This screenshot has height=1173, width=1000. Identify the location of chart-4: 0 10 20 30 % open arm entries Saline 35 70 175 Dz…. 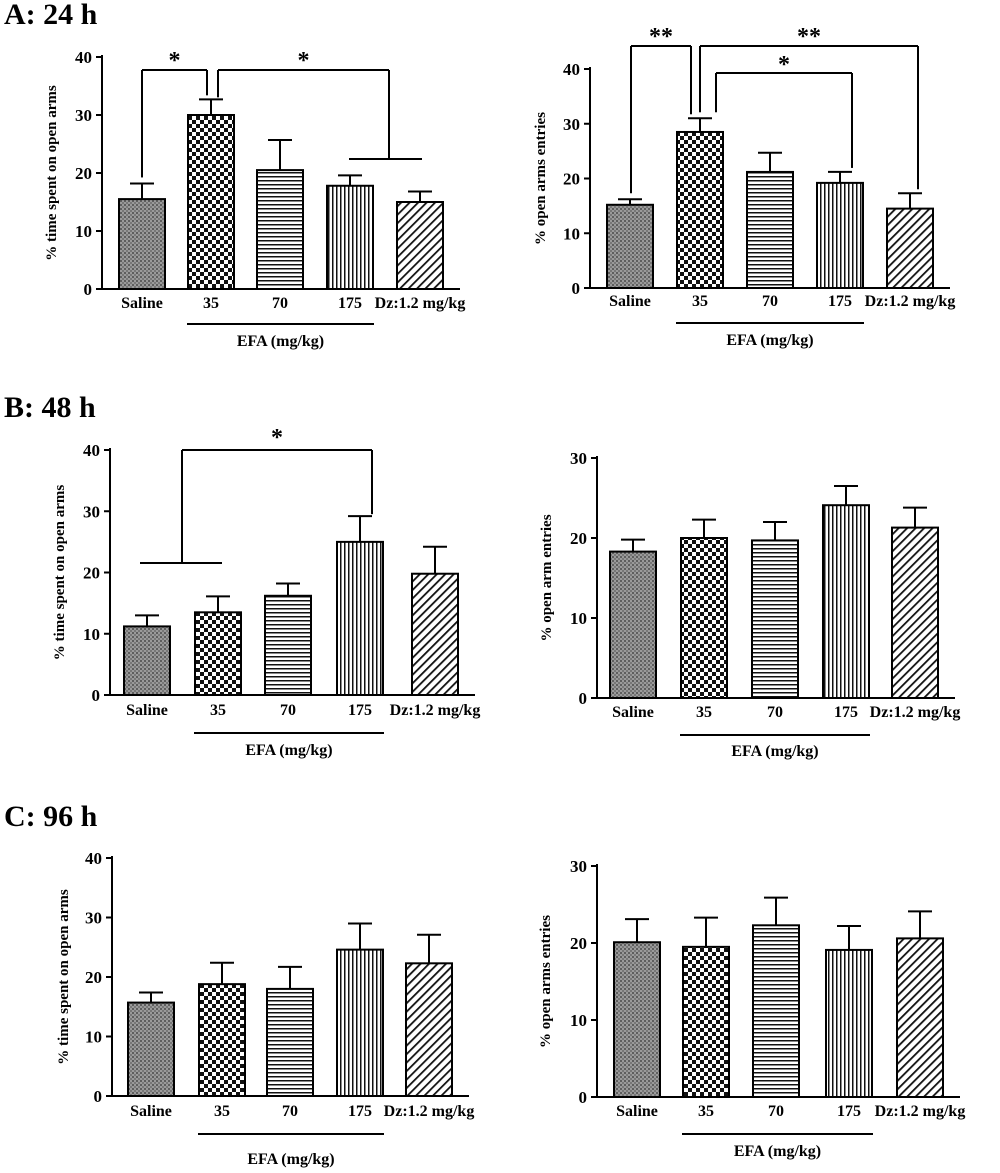
(749, 604).